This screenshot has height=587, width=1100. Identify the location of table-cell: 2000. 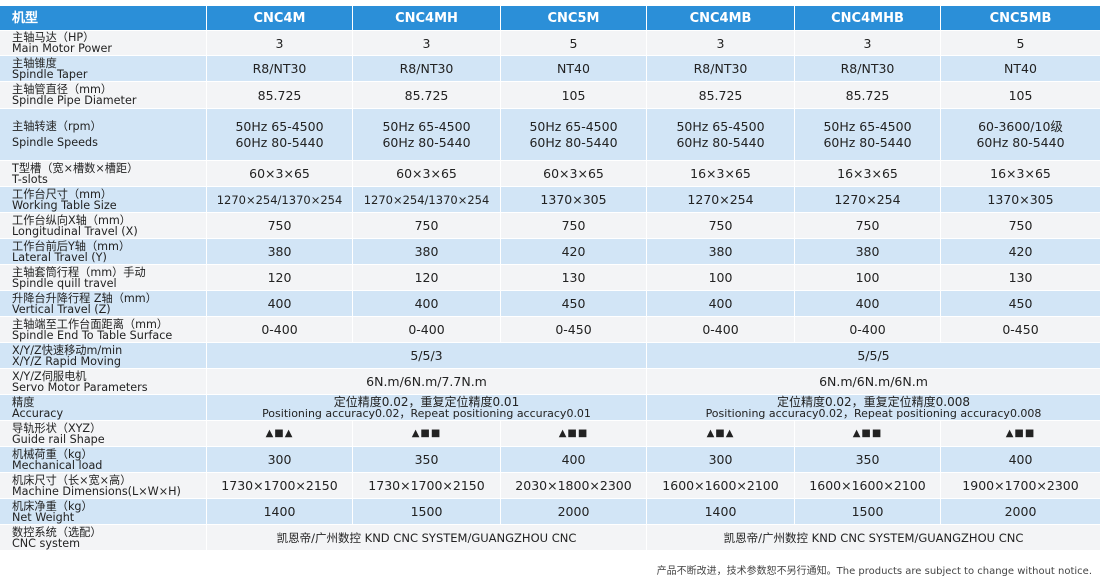
(573, 511).